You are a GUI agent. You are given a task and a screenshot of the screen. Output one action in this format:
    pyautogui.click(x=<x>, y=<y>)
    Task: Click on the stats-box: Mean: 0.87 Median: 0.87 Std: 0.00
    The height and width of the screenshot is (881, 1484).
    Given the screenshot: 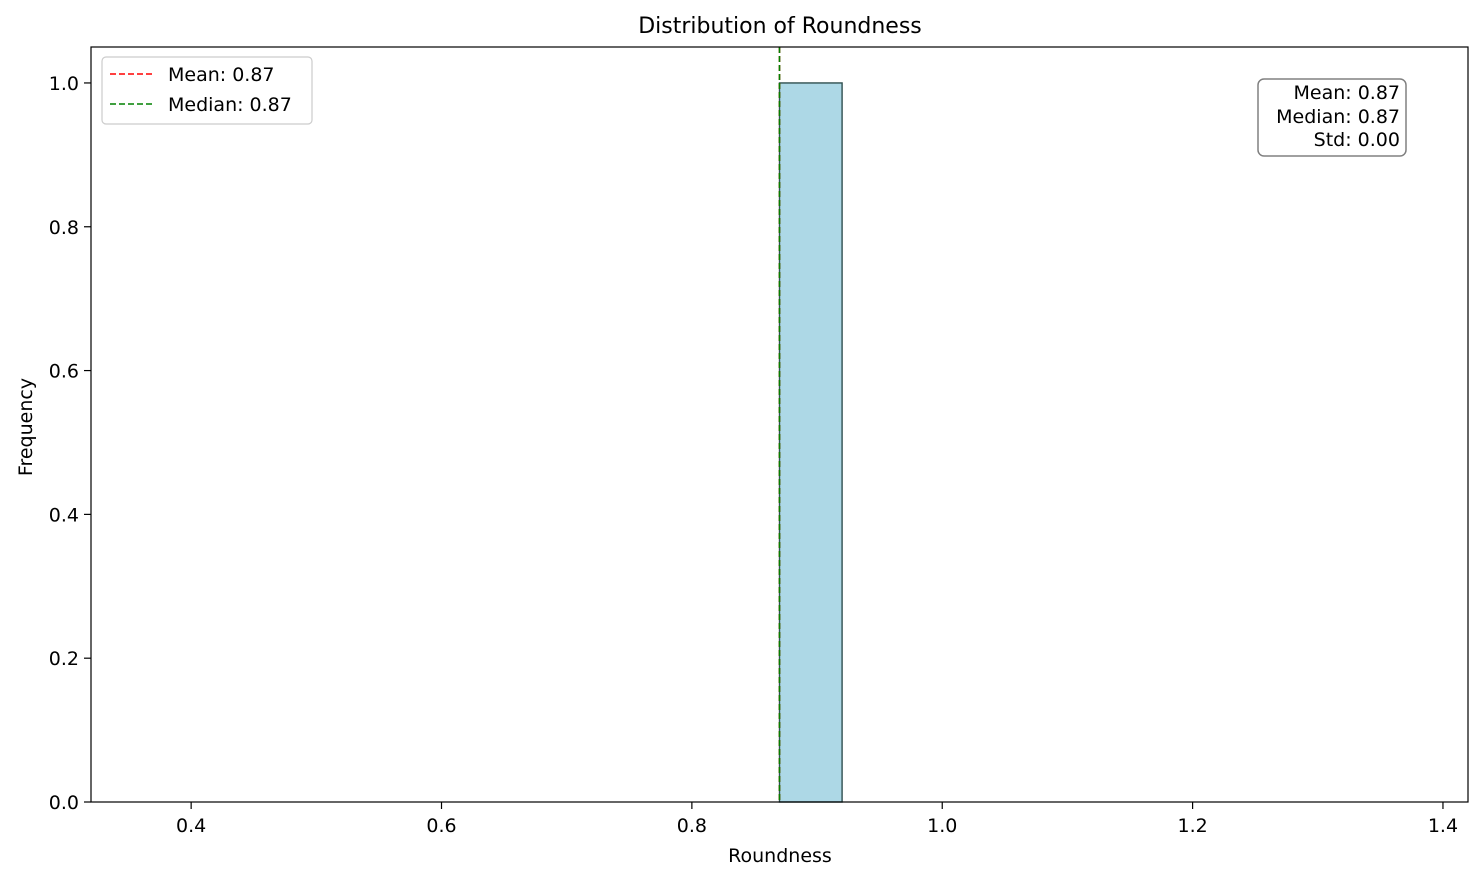 What is the action you would take?
    pyautogui.click(x=1332, y=117)
    